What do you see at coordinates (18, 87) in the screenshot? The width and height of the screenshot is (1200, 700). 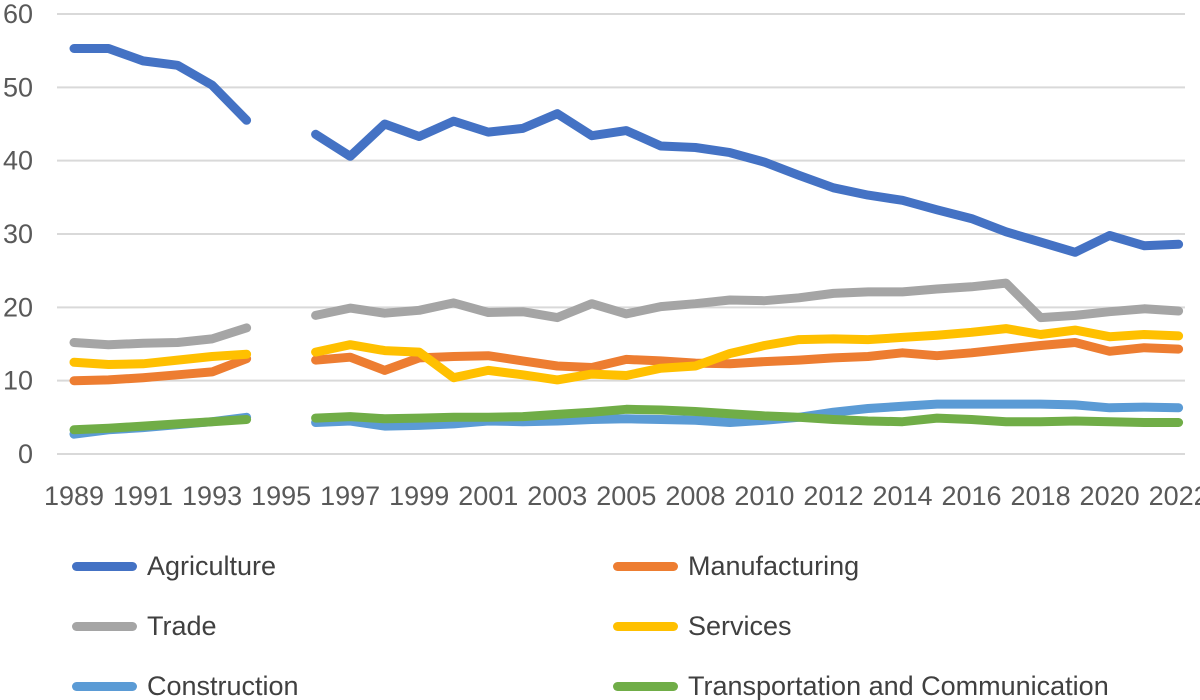 I see `svg-text: 50` at bounding box center [18, 87].